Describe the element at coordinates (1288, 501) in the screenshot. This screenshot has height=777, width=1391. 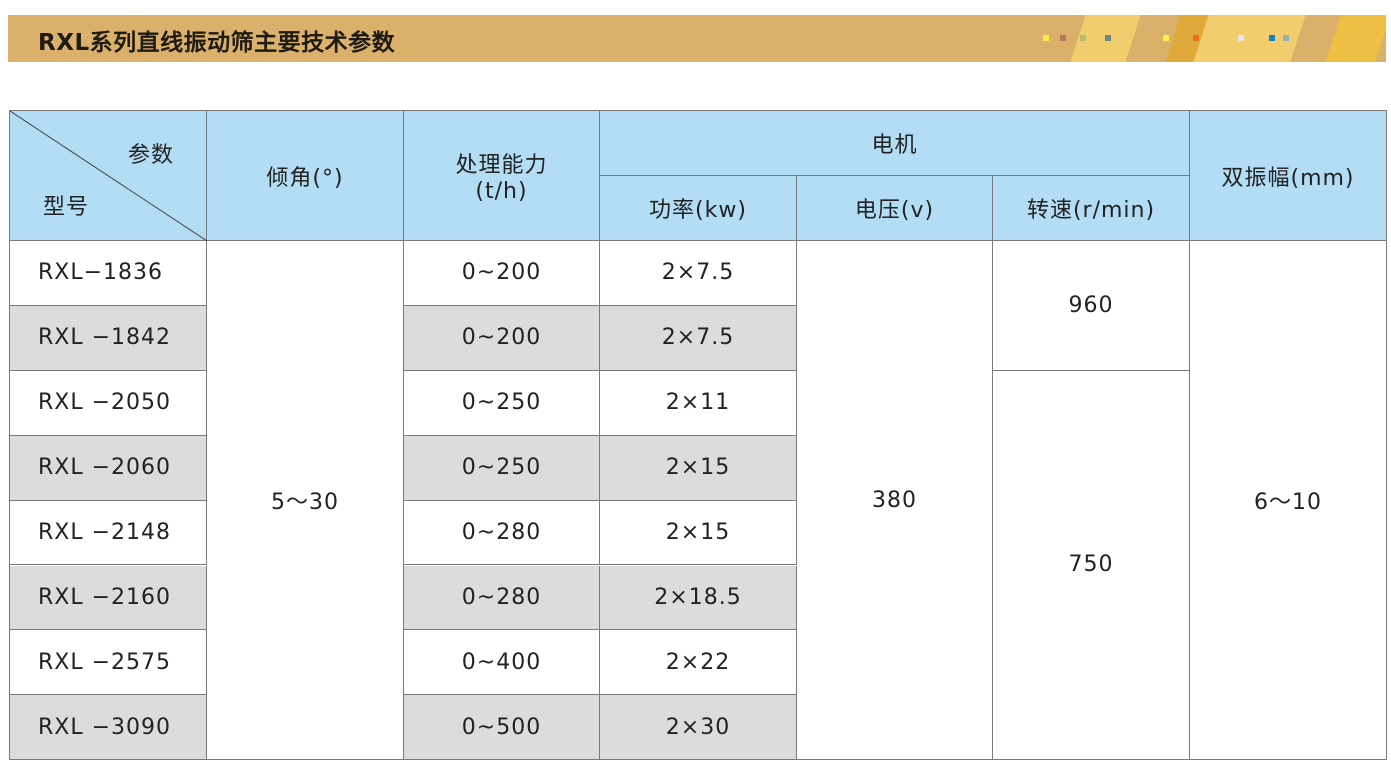
I see `amplitude-merged-cell: 6～10` at that location.